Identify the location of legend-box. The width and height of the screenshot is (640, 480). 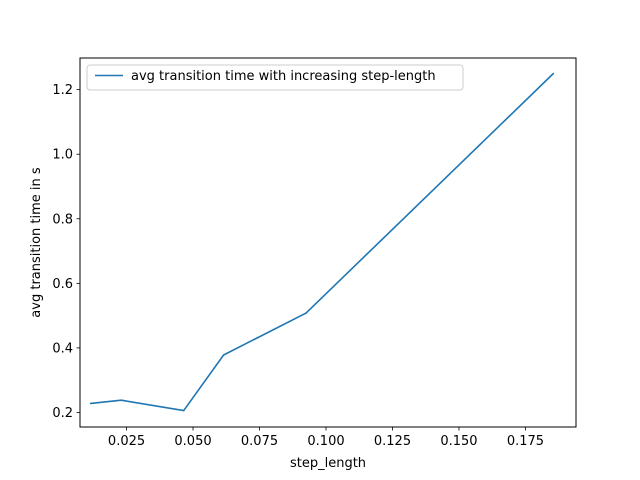
(275, 77).